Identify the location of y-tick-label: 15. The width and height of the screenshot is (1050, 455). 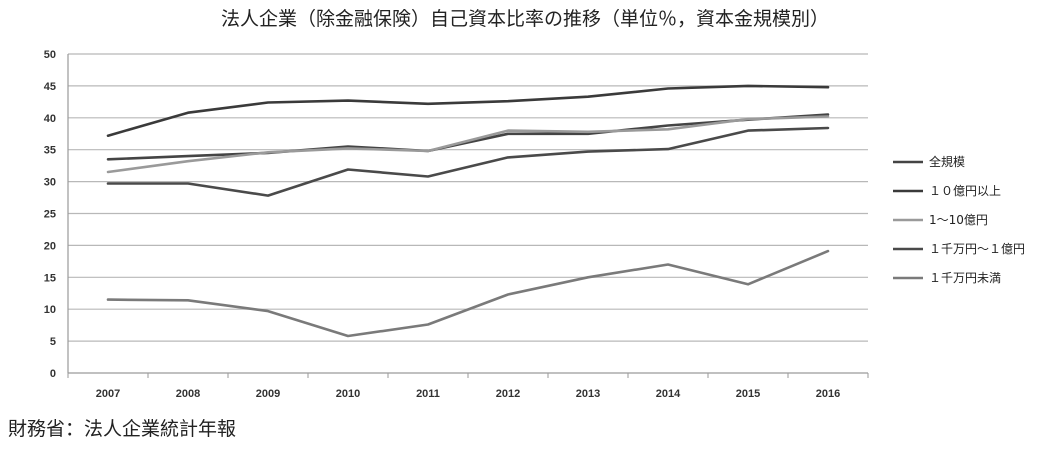
(50, 278).